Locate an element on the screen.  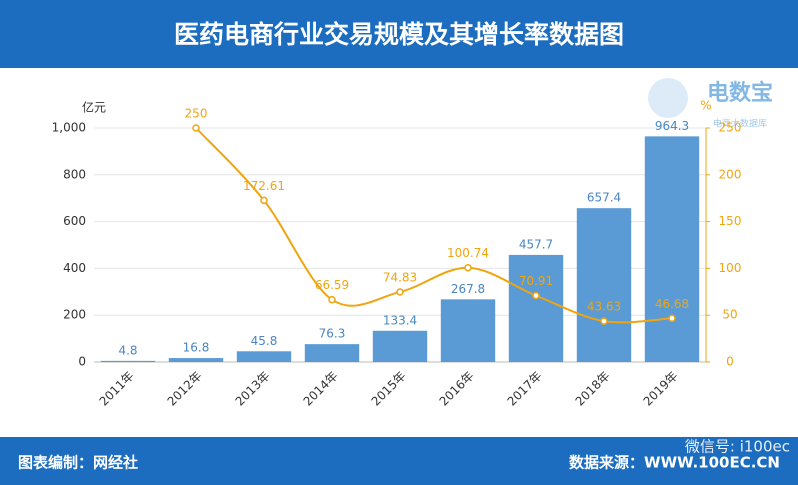
y2-unit: % is located at coordinates (705, 106).